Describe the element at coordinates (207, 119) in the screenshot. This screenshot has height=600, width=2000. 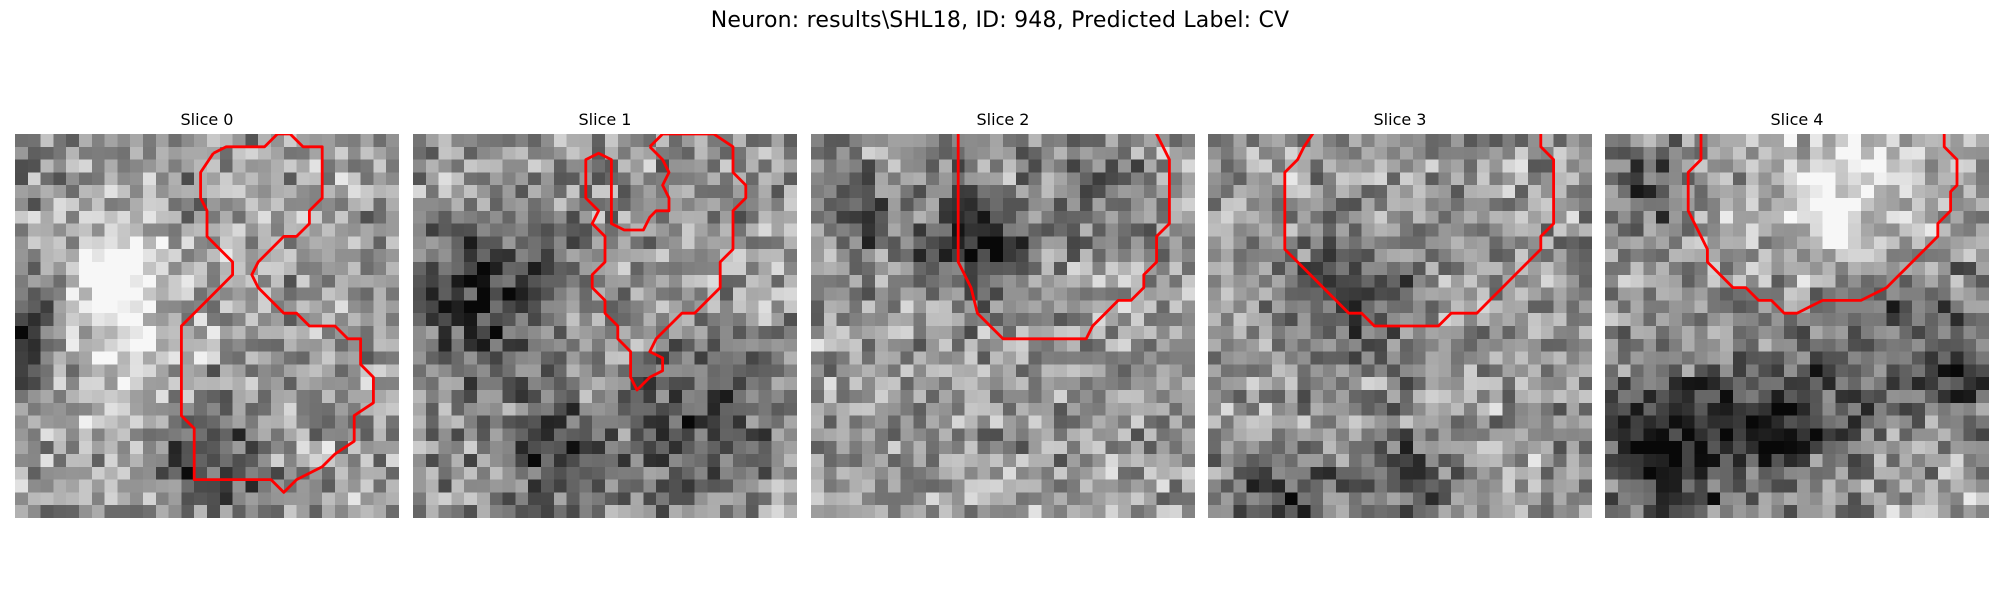
I see `slice-title-0: Slice 0` at that location.